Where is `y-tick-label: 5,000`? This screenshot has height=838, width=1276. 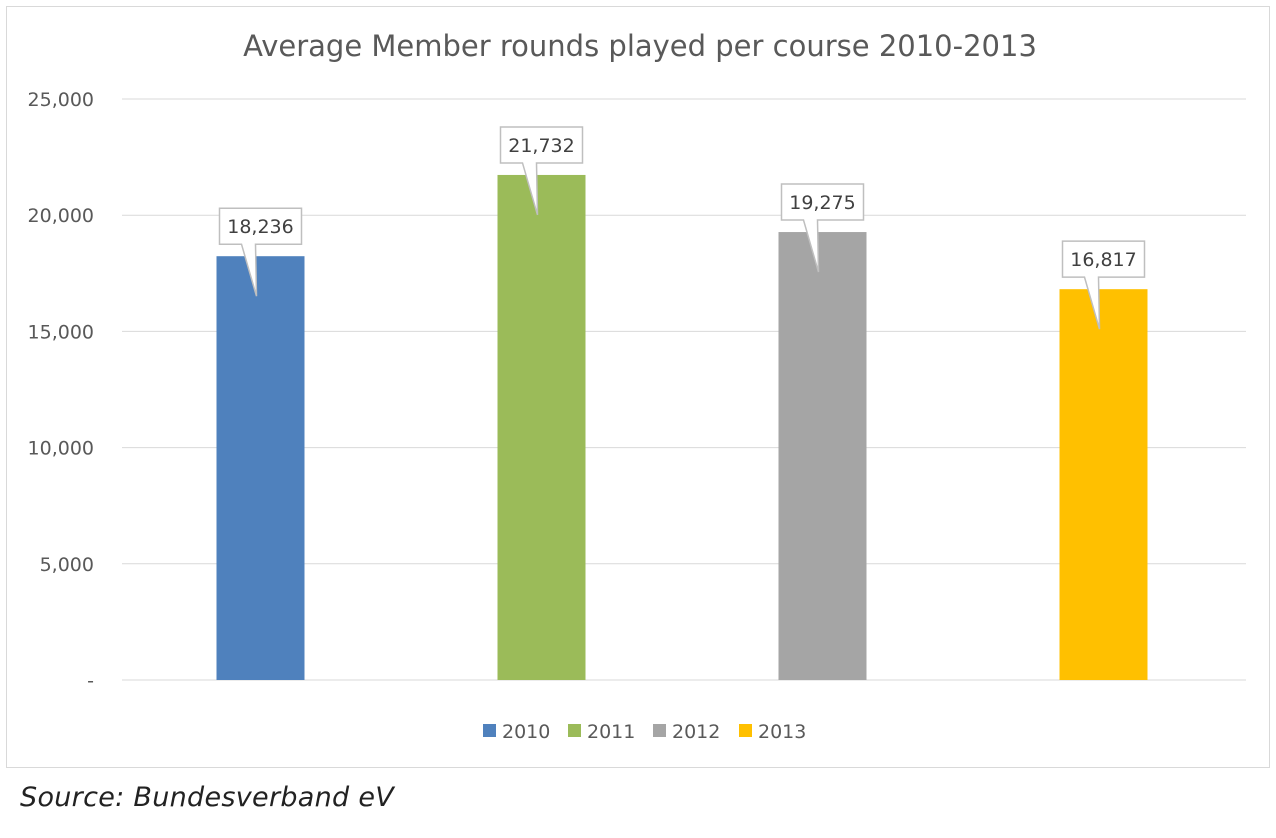
y-tick-label: 5,000 is located at coordinates (67, 565).